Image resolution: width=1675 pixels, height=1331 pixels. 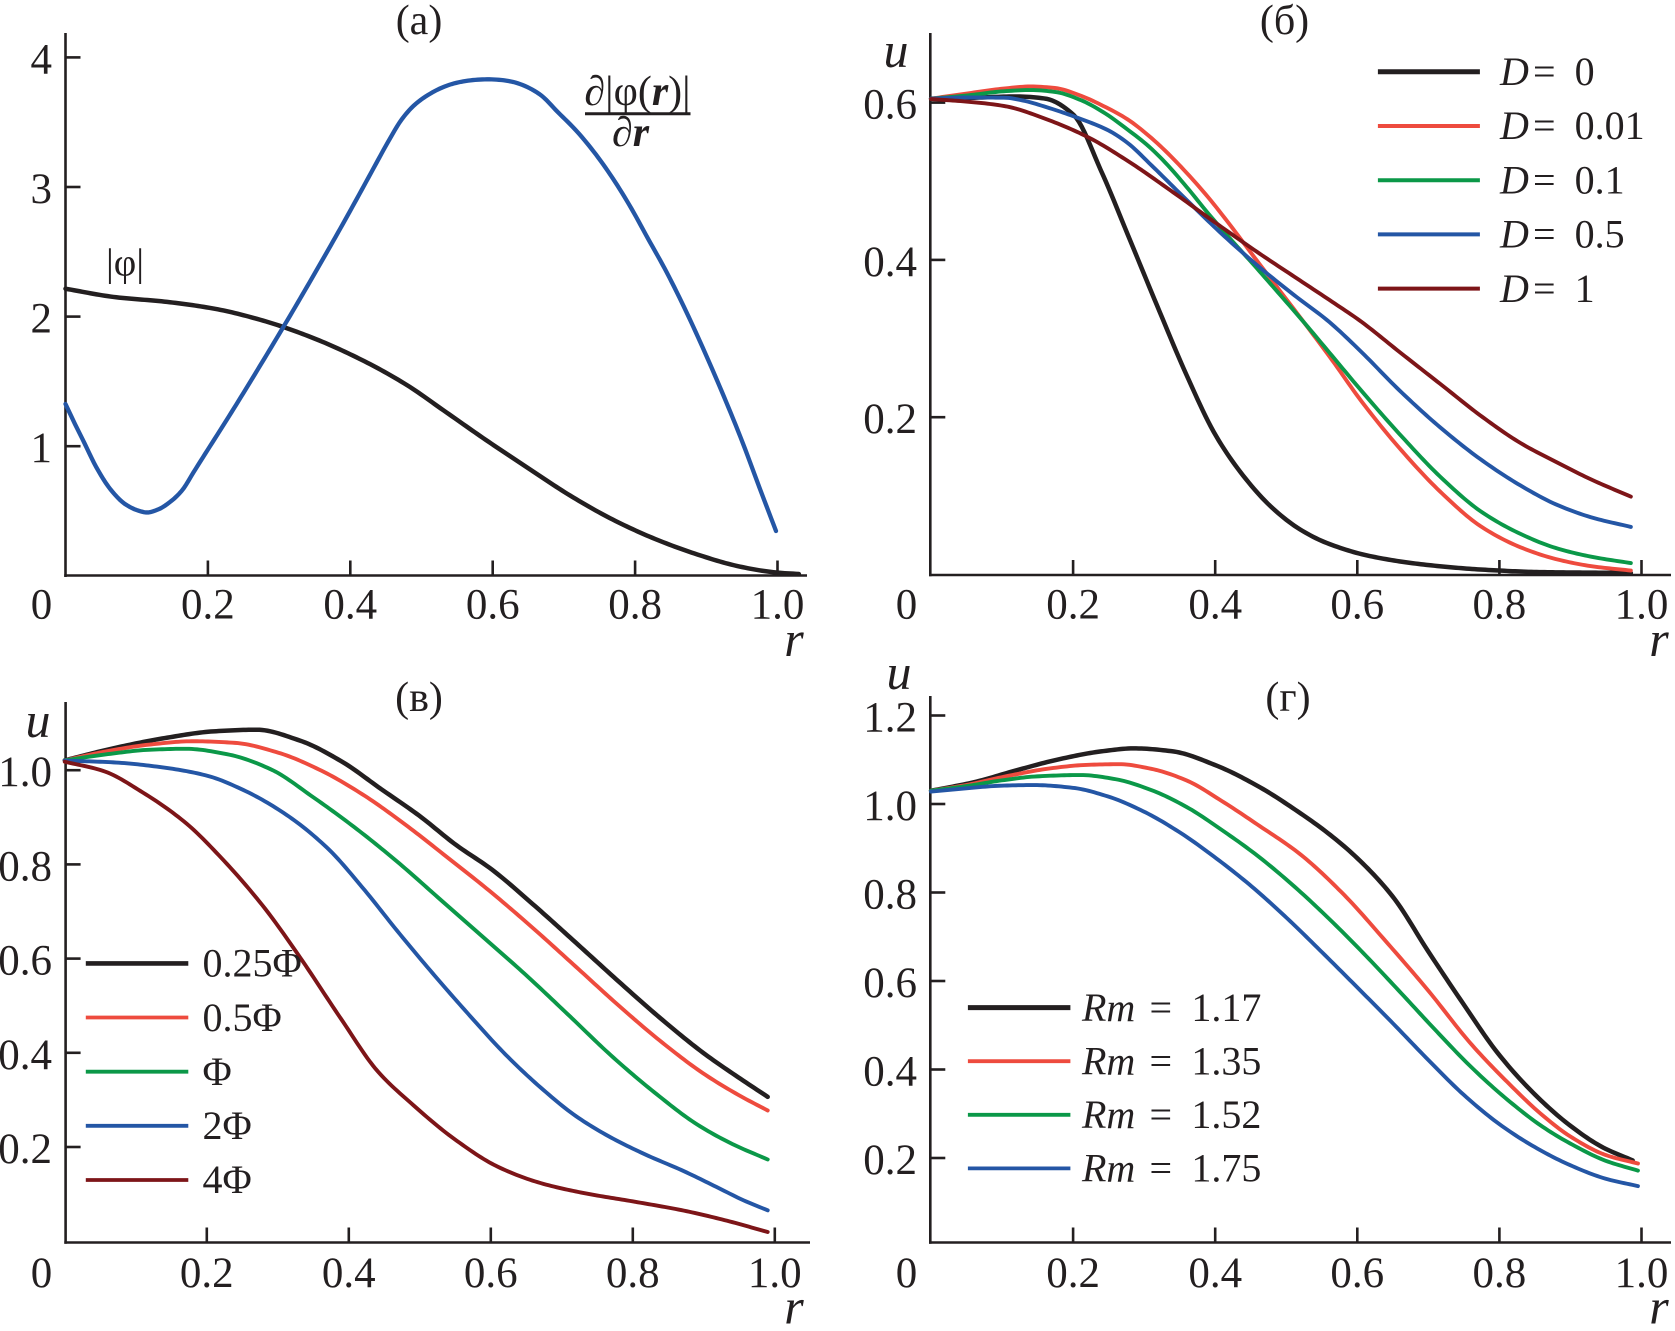 What do you see at coordinates (1171, 1114) in the screenshot?
I see `svg-text:Rm=1.52: Rm = 1.52` at bounding box center [1171, 1114].